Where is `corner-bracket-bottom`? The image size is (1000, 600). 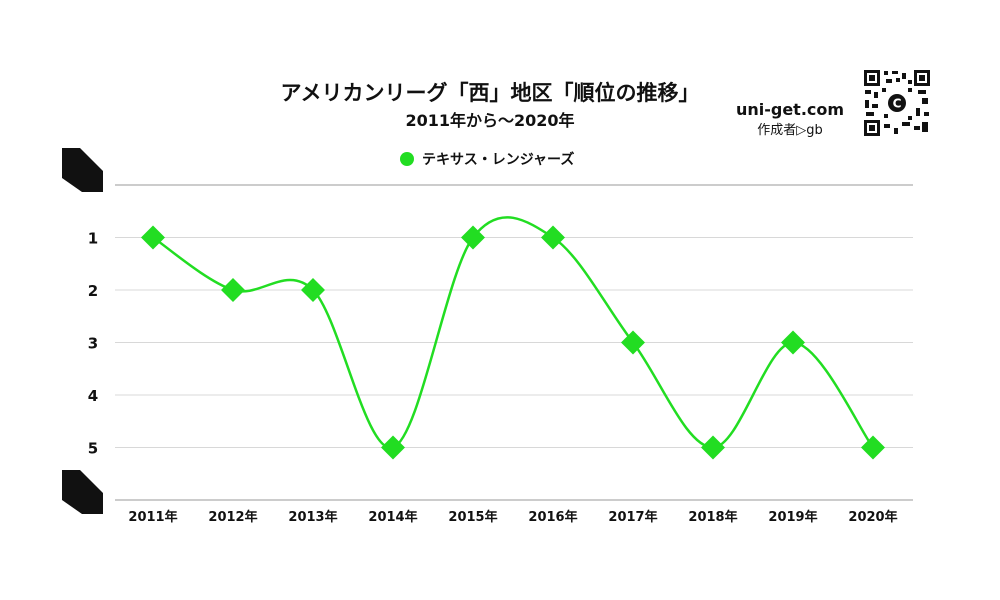 corner-bracket-bottom is located at coordinates (82, 492).